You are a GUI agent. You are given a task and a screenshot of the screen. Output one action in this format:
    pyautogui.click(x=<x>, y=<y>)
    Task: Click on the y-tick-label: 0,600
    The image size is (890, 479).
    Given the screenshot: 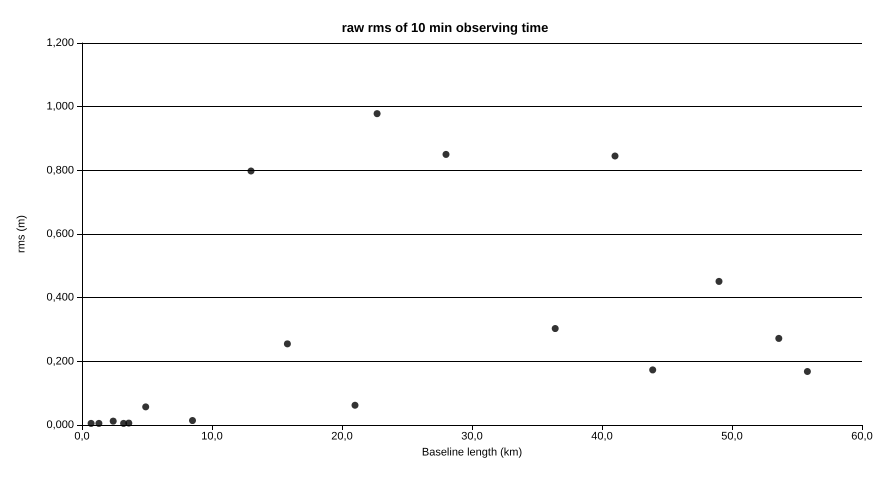 What is the action you would take?
    pyautogui.click(x=60, y=234)
    